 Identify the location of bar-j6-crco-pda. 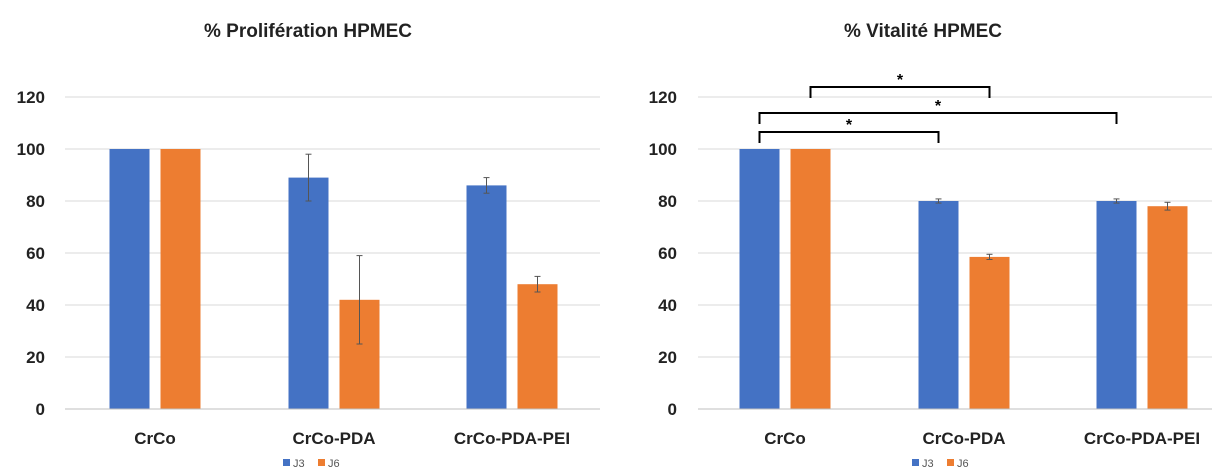
(989, 332).